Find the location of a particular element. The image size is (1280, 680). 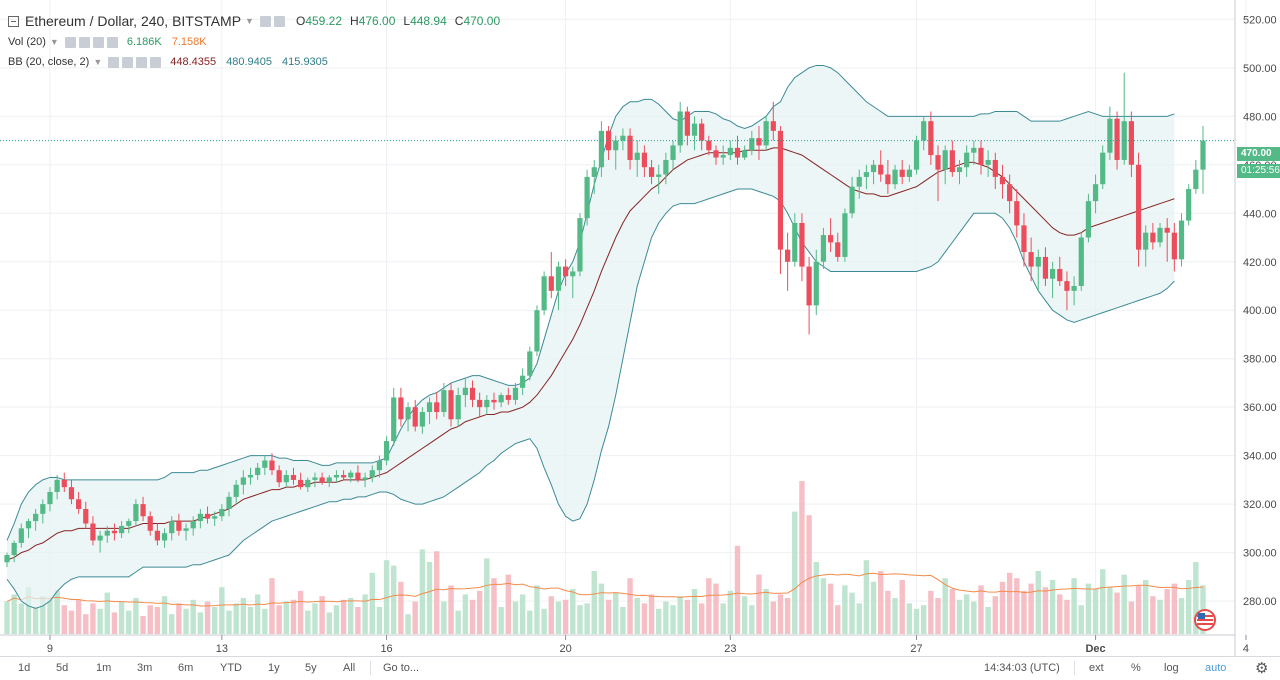

range-1y-button: 1y is located at coordinates (274, 668).